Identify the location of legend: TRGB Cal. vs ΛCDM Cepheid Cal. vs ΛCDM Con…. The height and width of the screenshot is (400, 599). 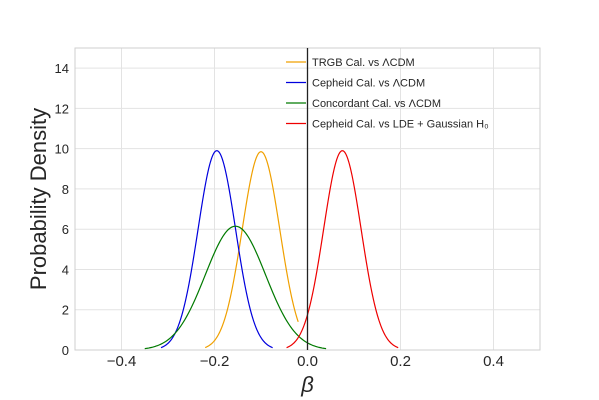
(387, 94).